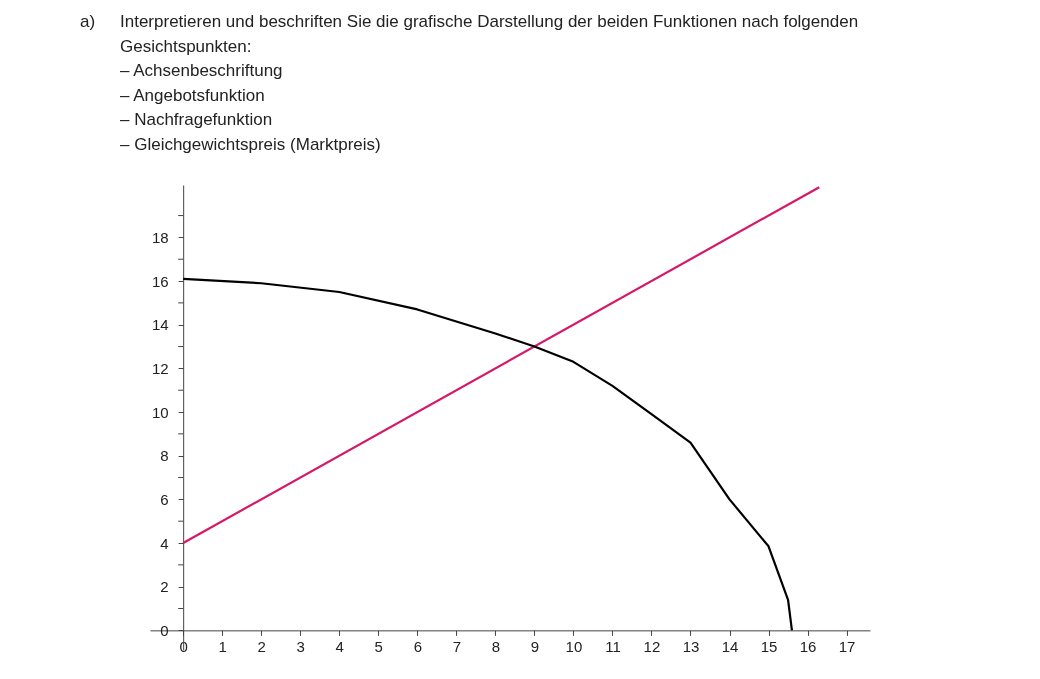  Describe the element at coordinates (164, 499) in the screenshot. I see `y-tick-label: 6` at that location.